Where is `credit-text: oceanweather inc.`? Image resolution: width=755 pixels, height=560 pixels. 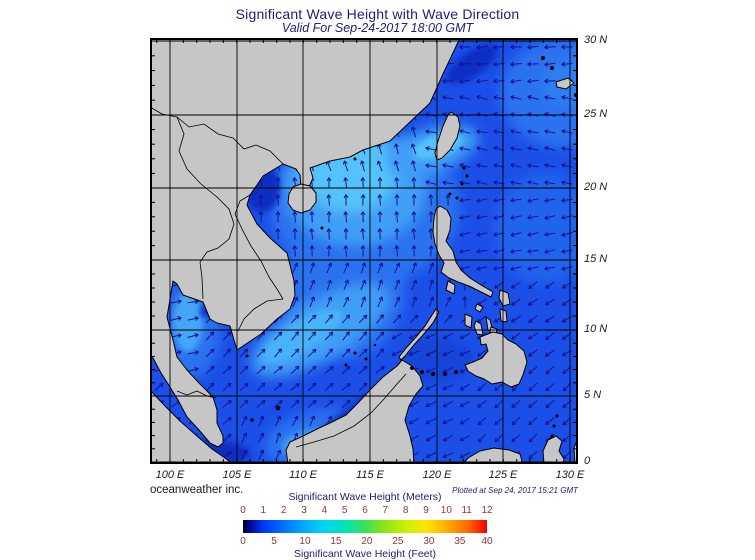
credit-text: oceanweather inc. is located at coordinates (197, 490).